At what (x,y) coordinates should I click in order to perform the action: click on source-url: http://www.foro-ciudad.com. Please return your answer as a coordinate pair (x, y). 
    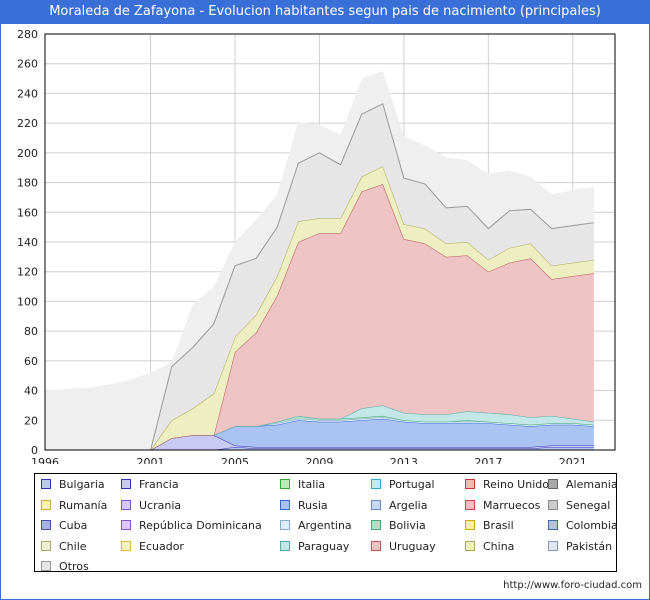
    Looking at the image, I should click on (572, 585).